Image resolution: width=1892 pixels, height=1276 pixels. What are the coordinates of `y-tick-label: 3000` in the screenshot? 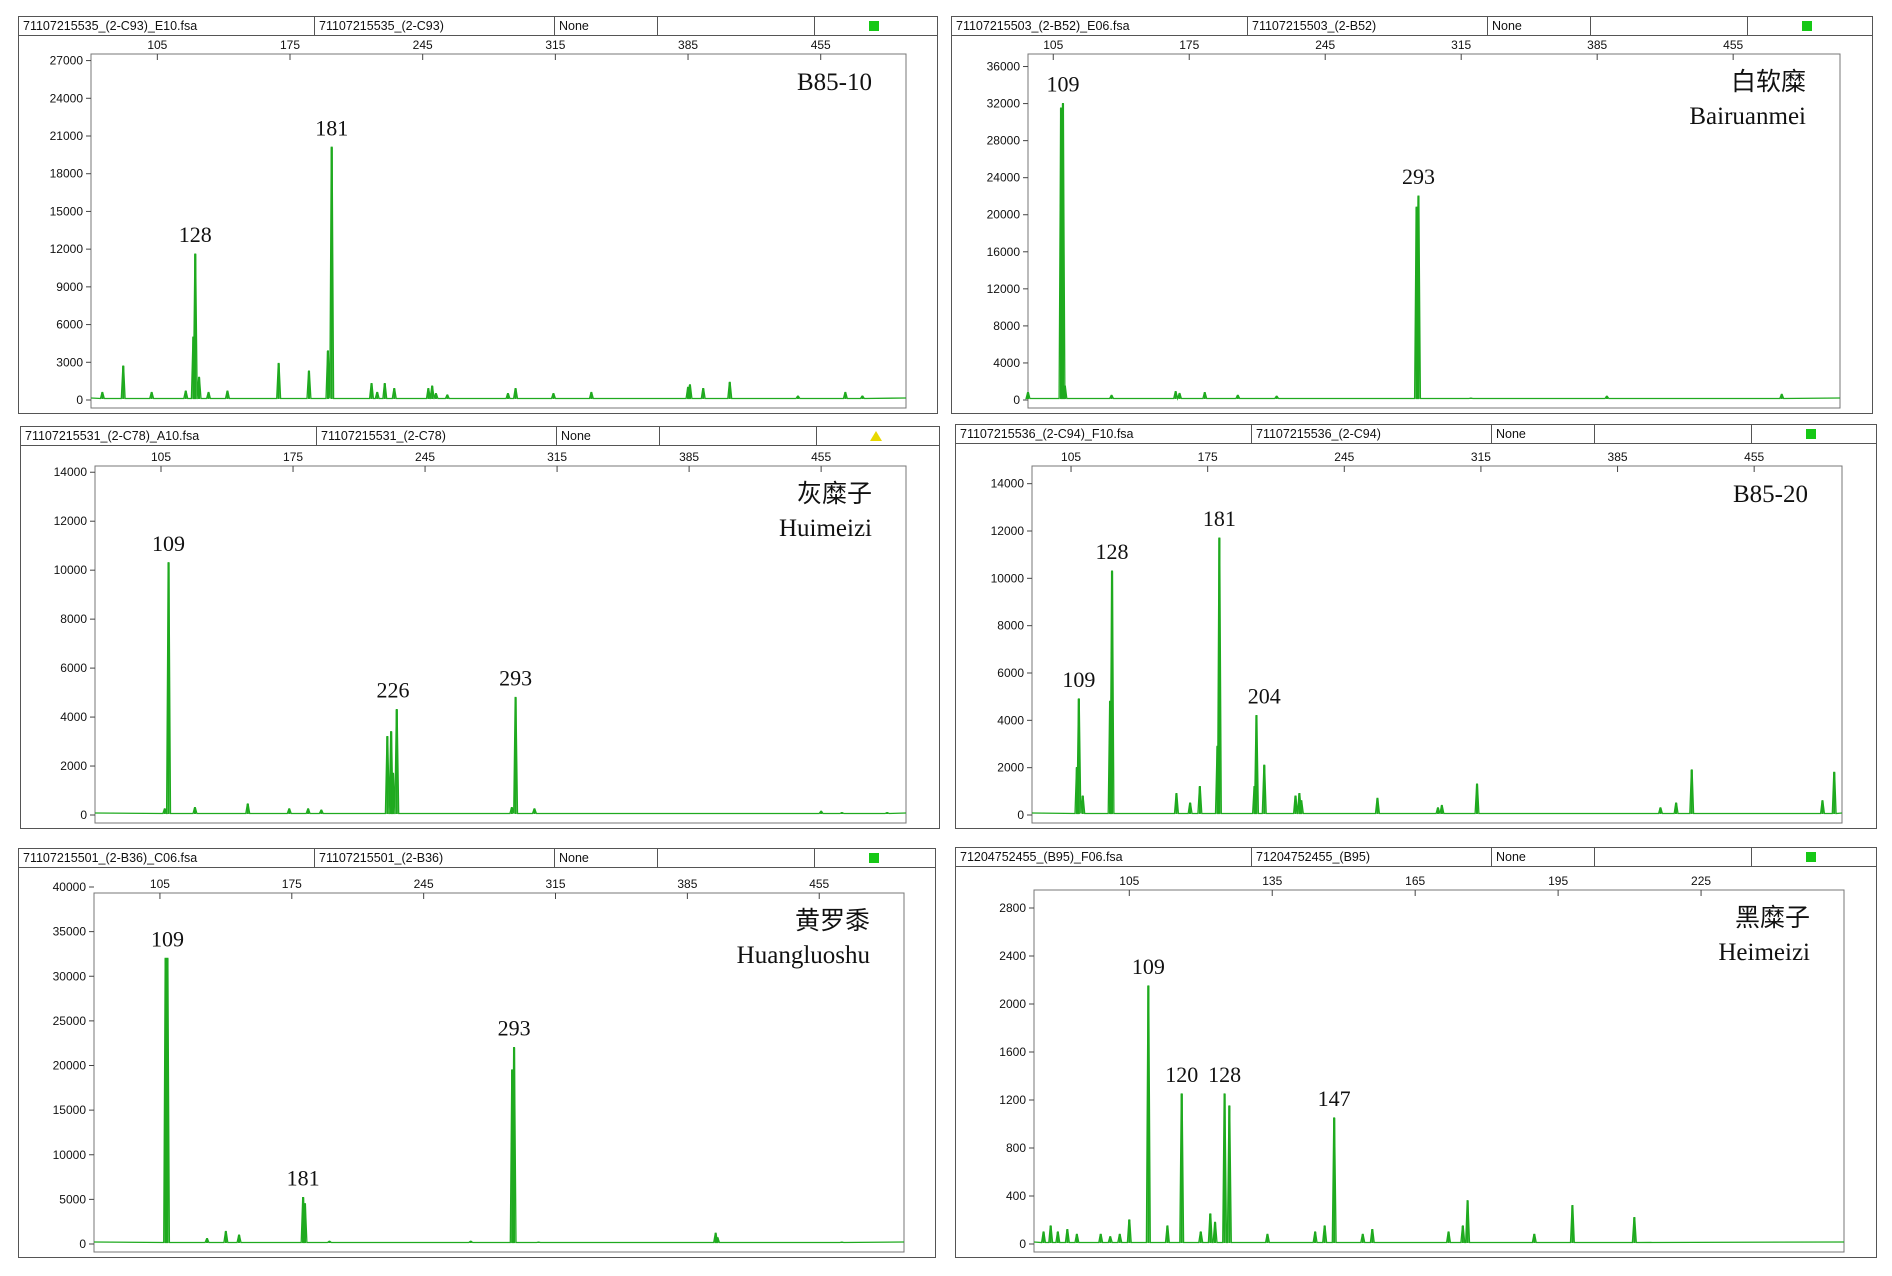 It's located at (69, 362).